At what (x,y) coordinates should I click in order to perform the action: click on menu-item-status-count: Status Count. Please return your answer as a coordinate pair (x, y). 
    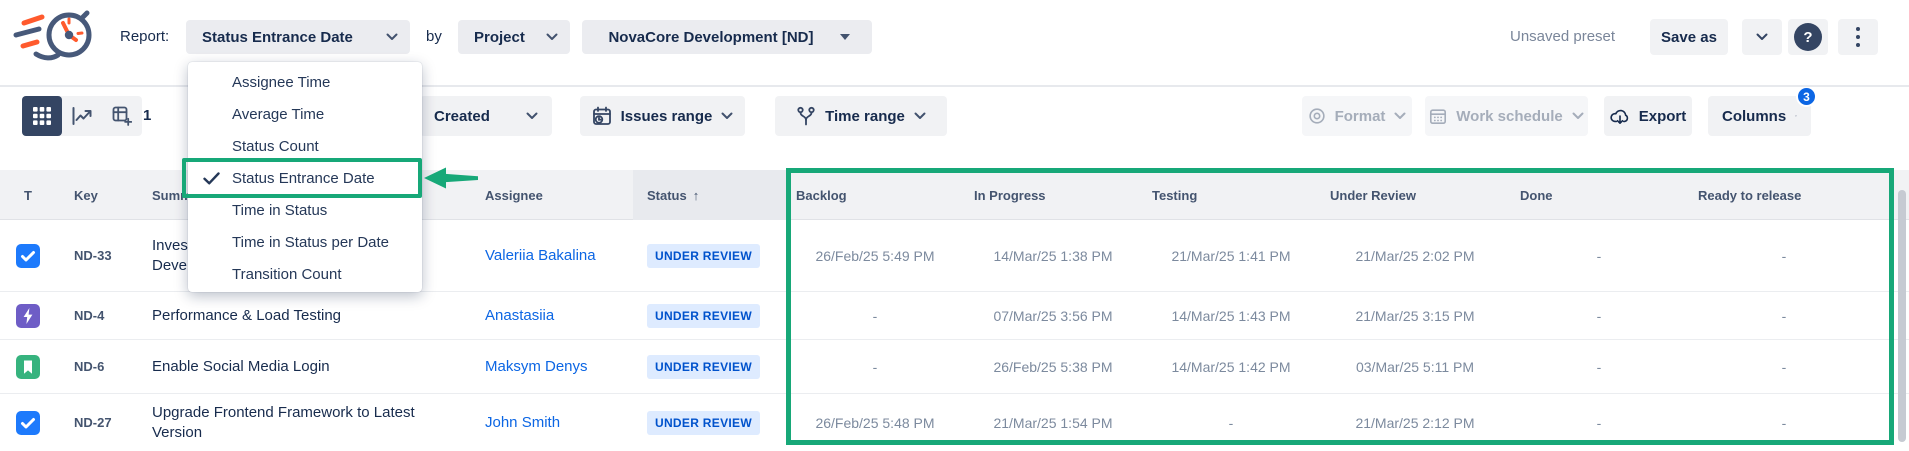
    Looking at the image, I should click on (275, 146).